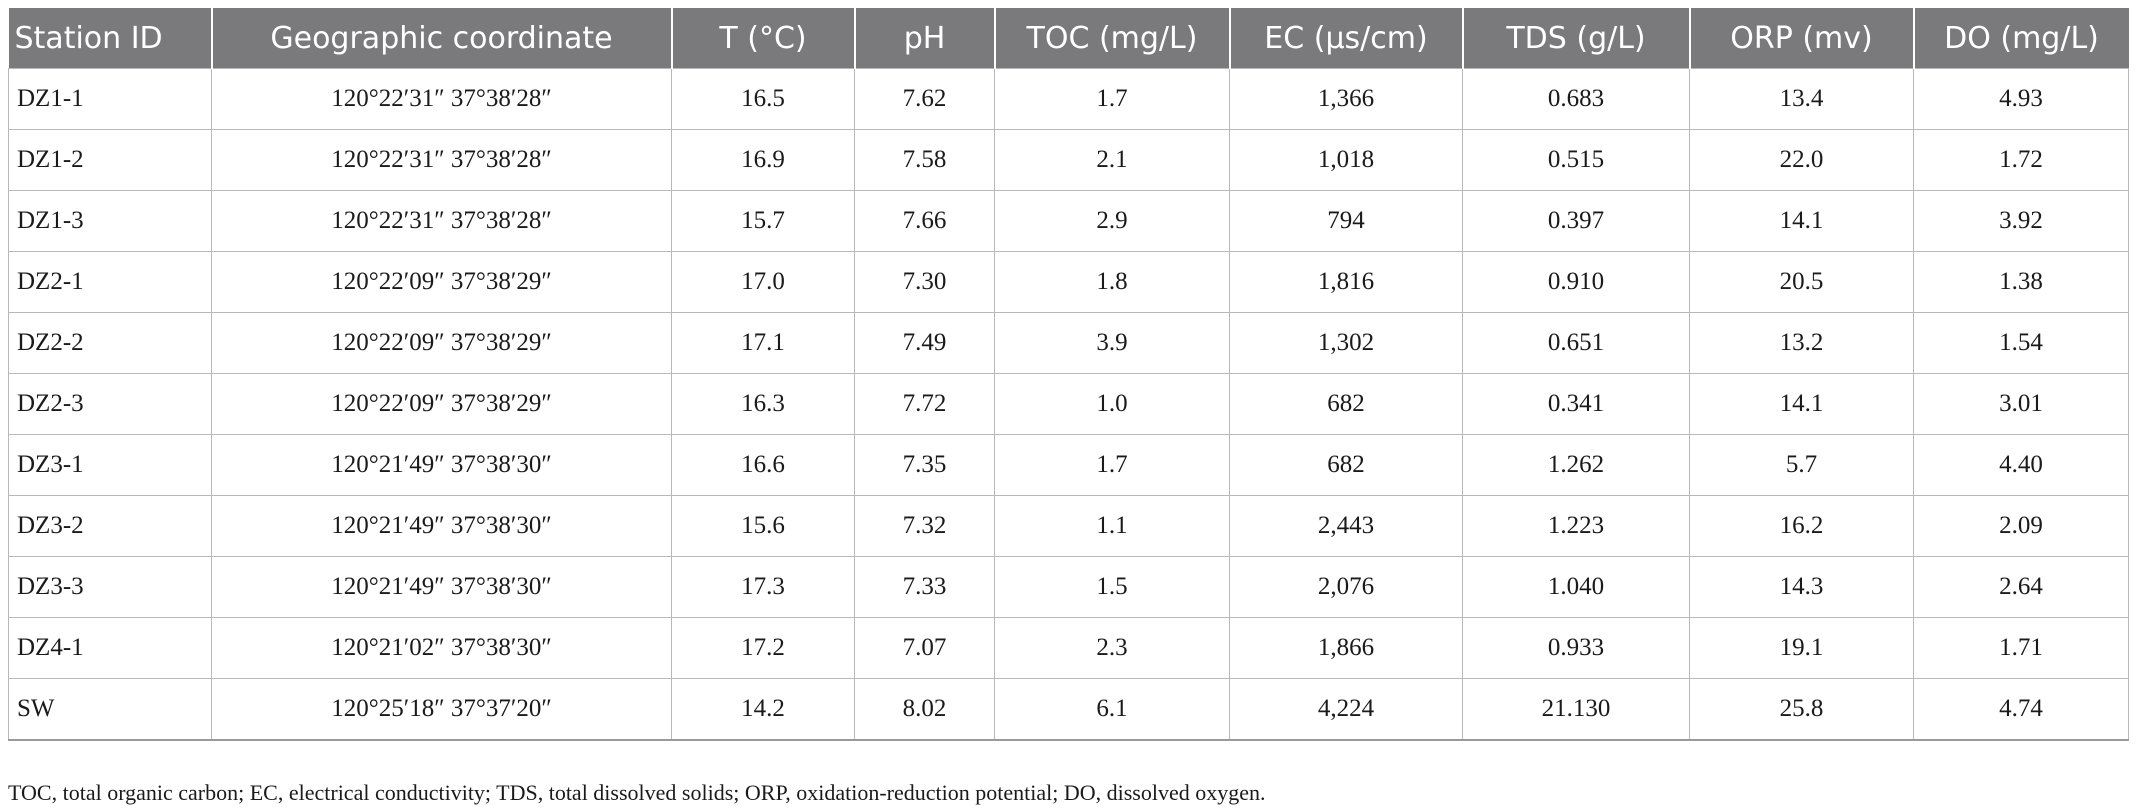 Image resolution: width=2136 pixels, height=808 pixels. I want to click on toc-cell: 6.1, so click(1112, 709).